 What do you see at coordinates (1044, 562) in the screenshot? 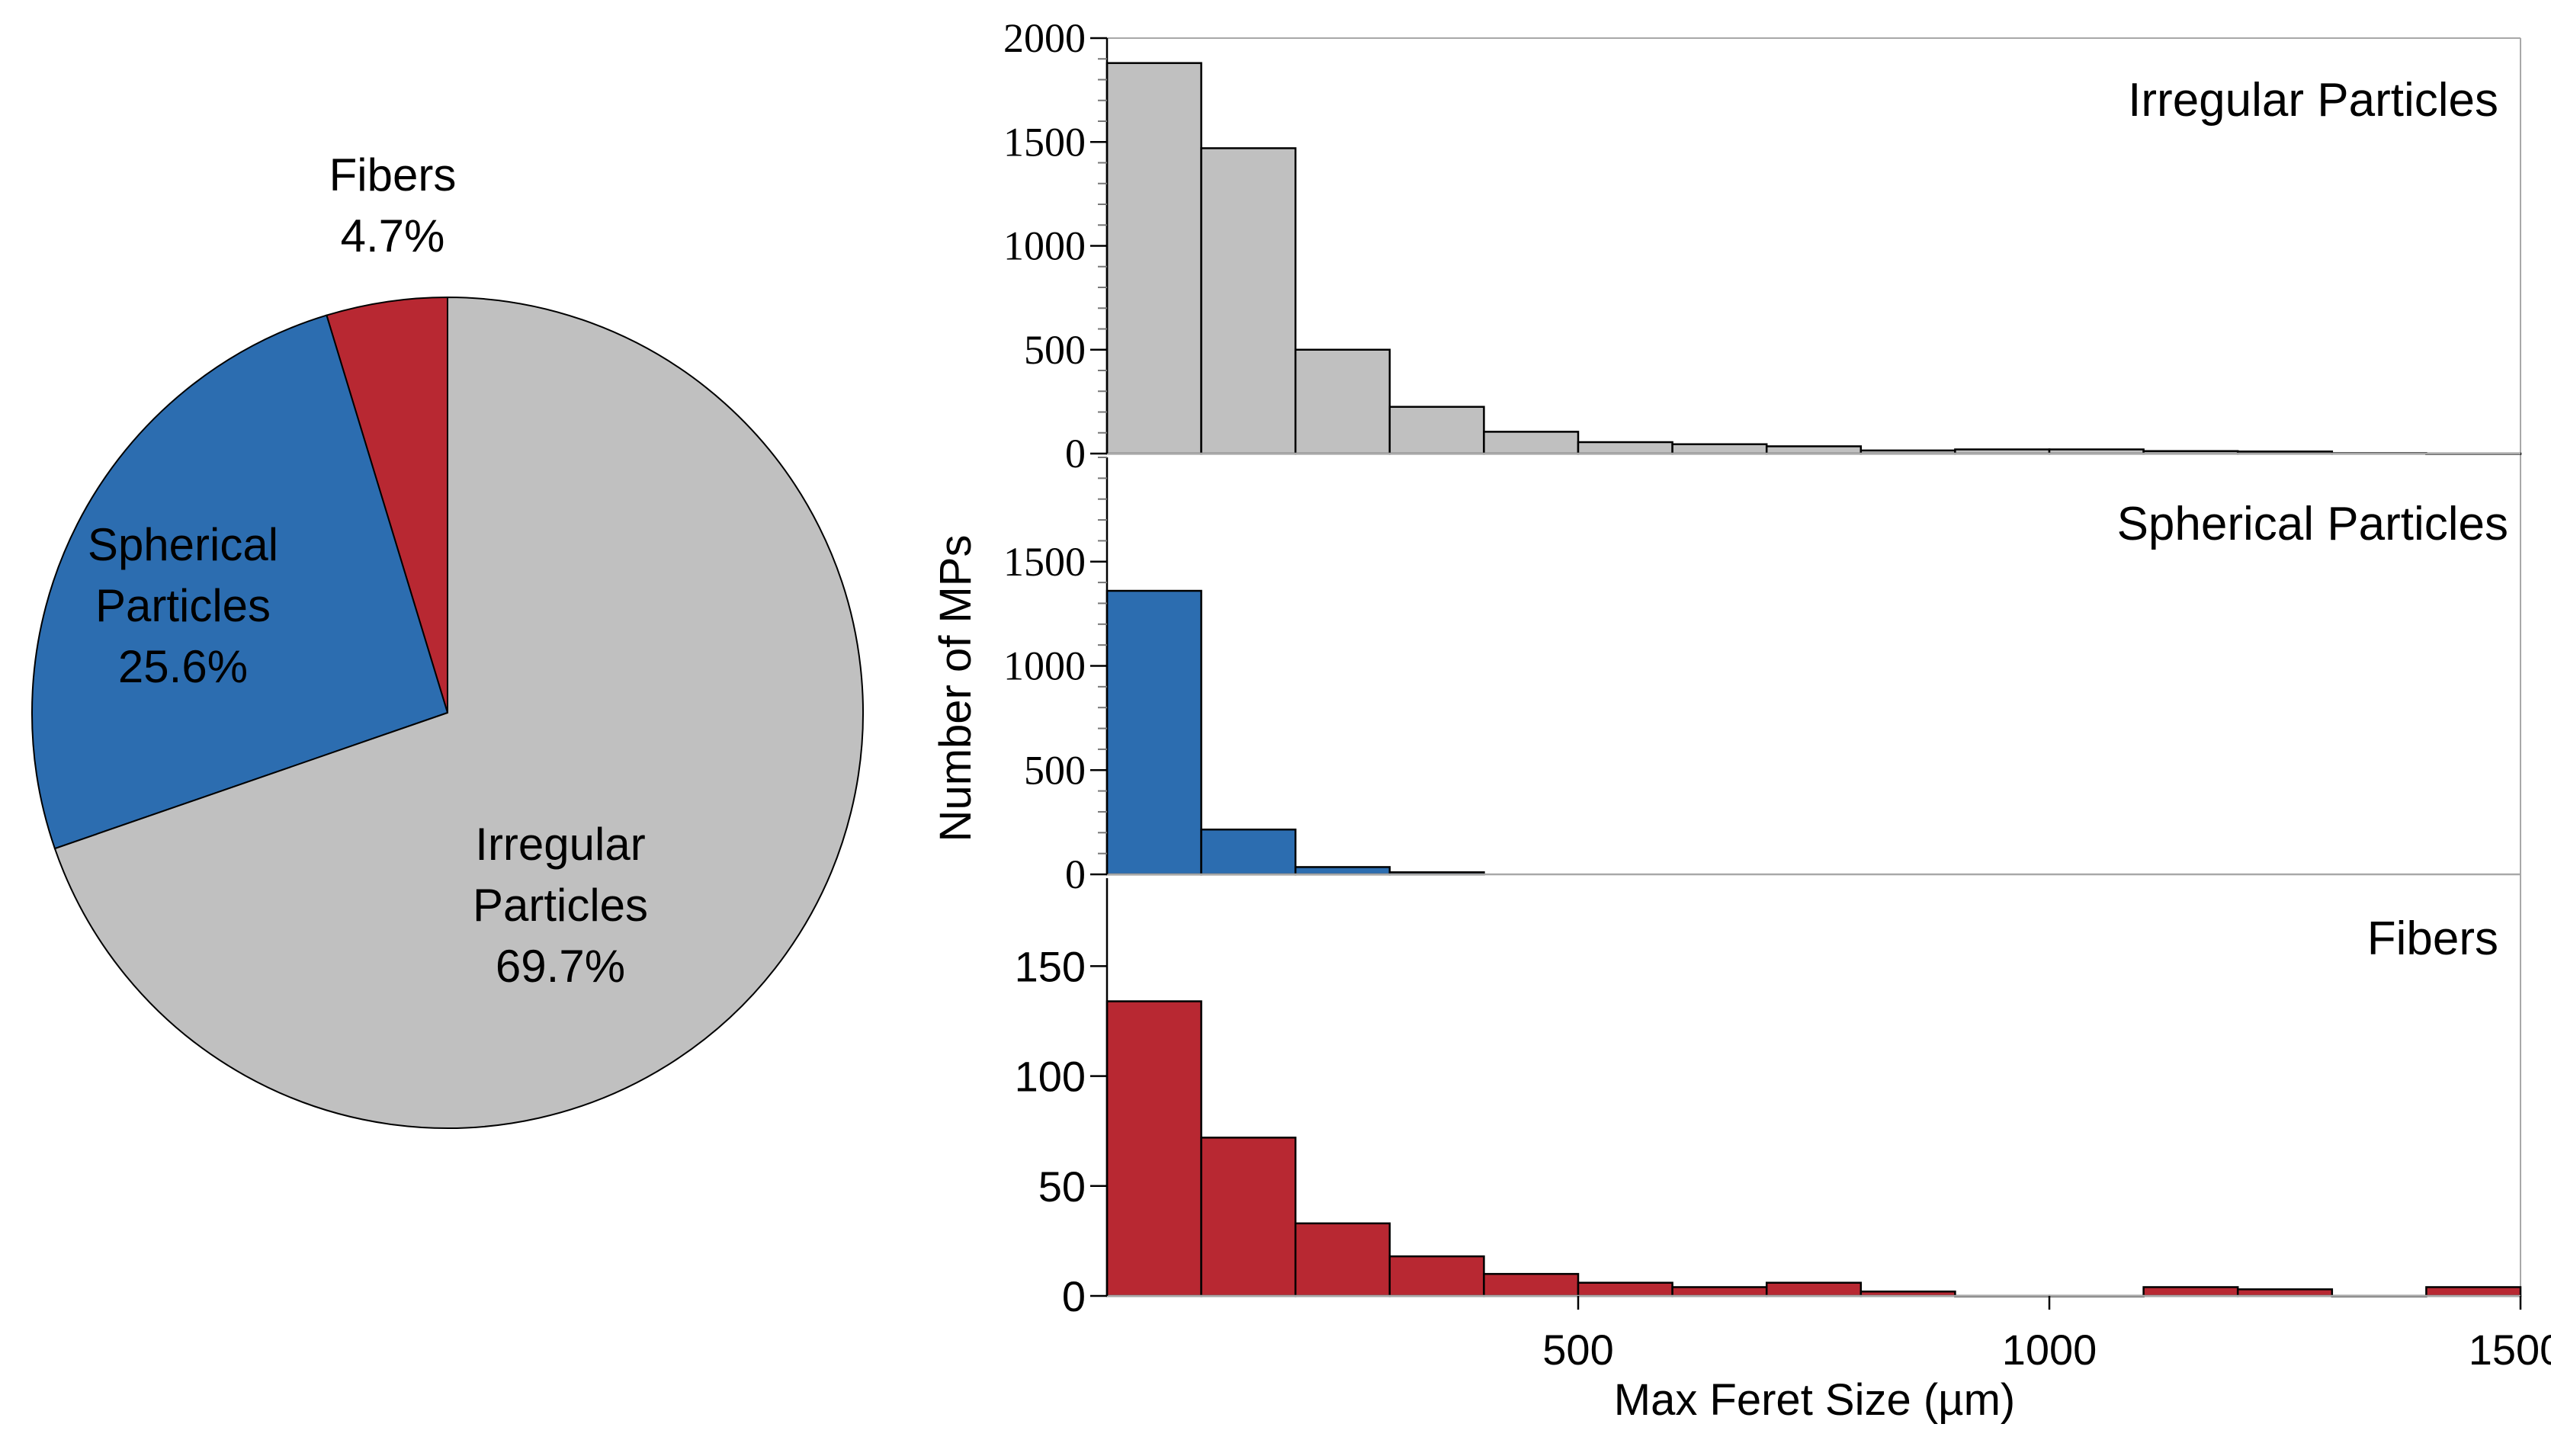
I see `y-tick-label-spherical: 1500` at bounding box center [1044, 562].